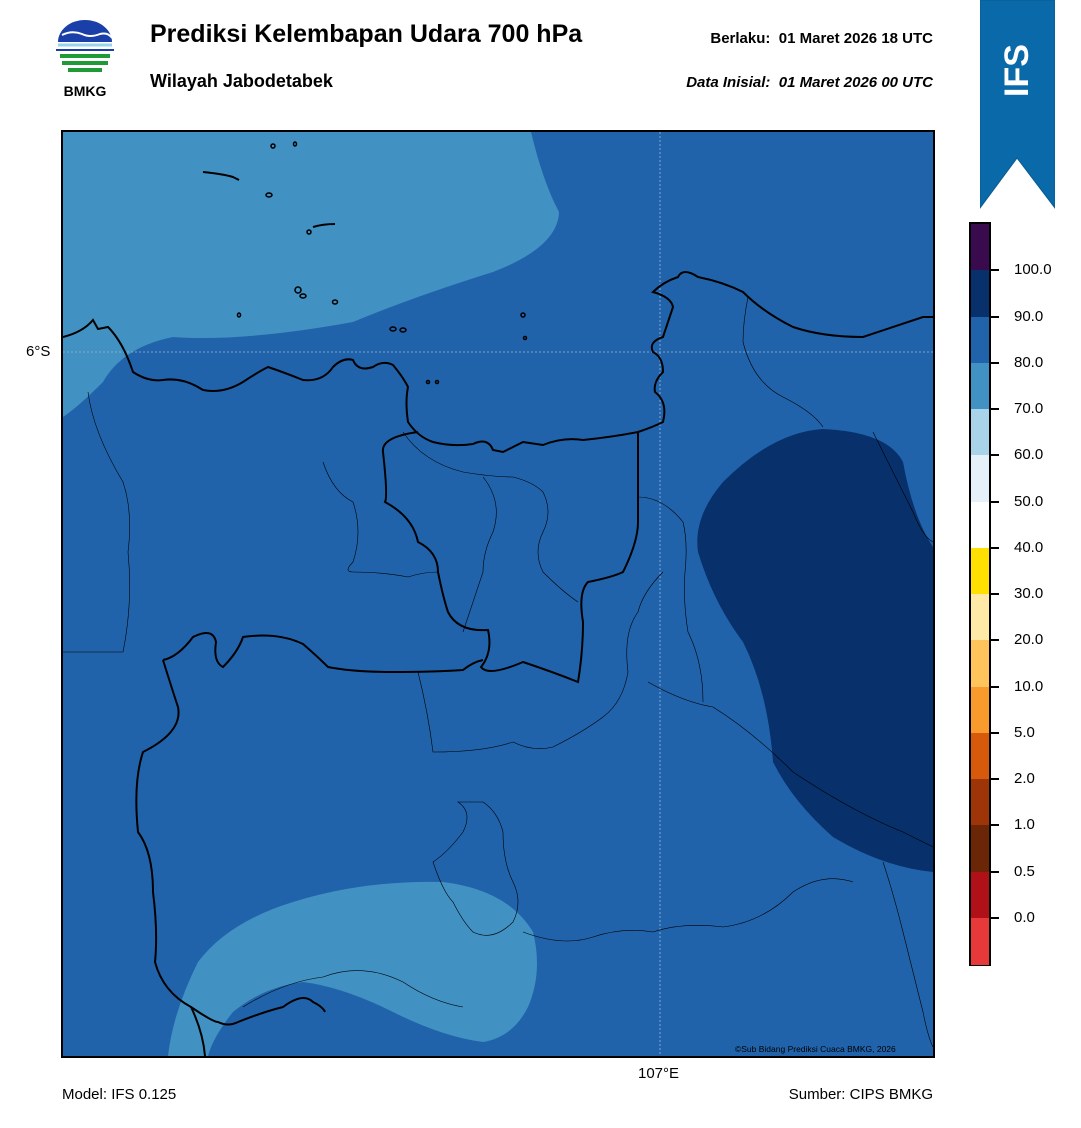 This screenshot has height=1128, width=1081. I want to click on longitude-label: 107°E, so click(659, 1073).